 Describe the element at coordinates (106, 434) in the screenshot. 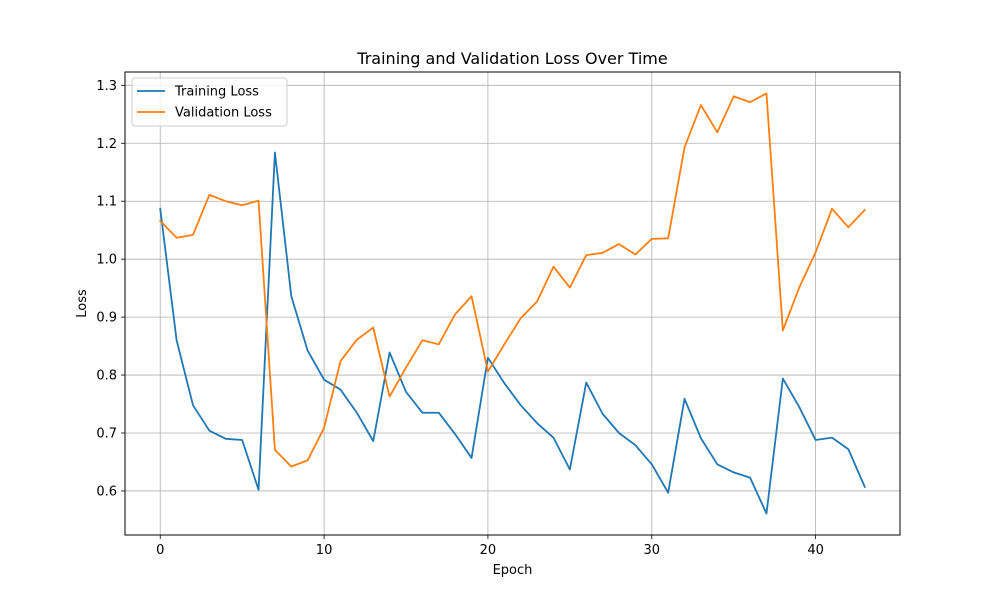

I see `y-tick-label: 0.7` at that location.